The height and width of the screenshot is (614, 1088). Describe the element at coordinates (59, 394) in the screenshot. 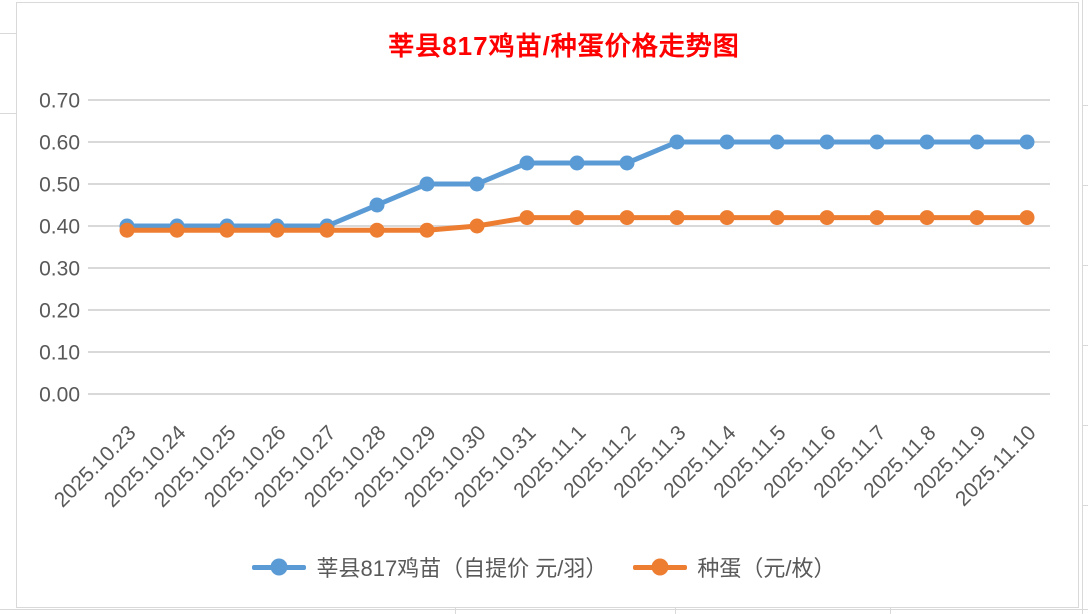

I see `y-tick-label: 0.00` at that location.